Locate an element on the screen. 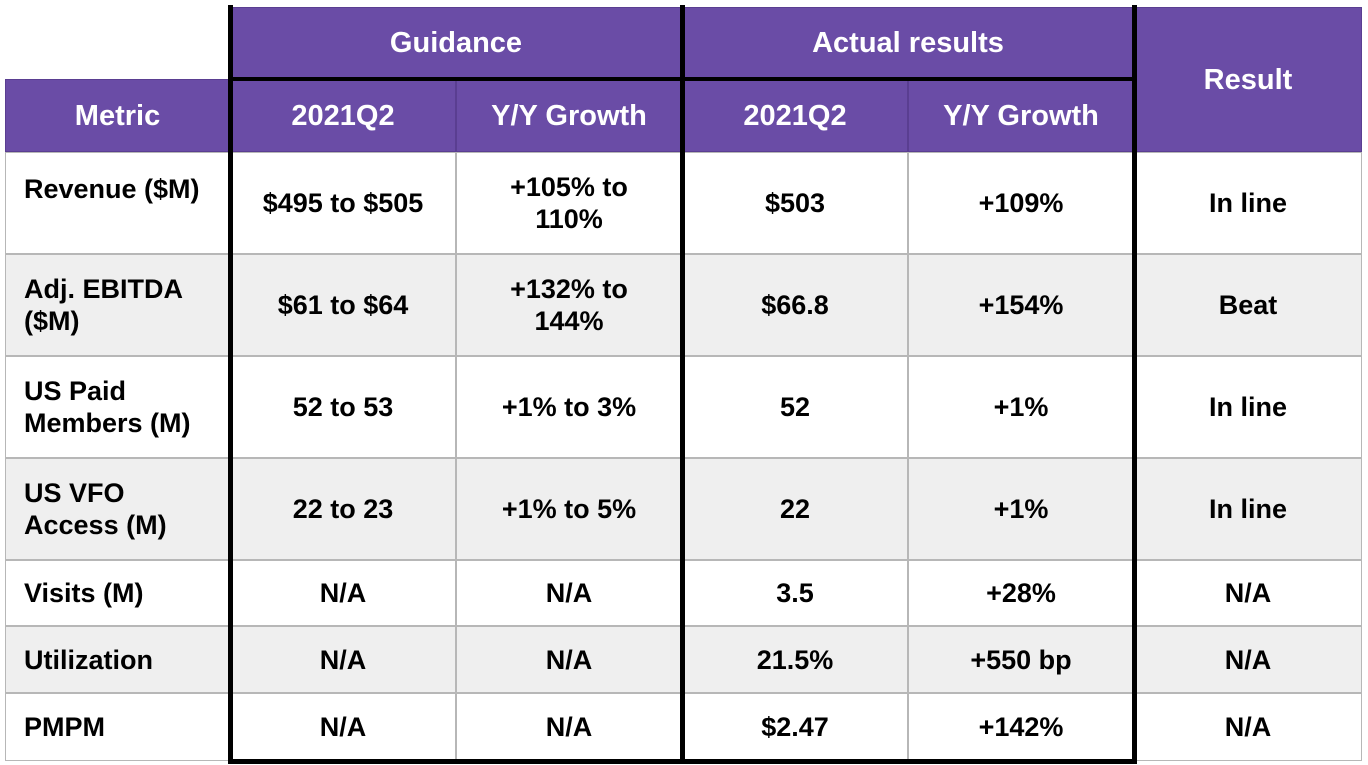 This screenshot has width=1368, height=765. divider-left-outer is located at coordinates (230, 384).